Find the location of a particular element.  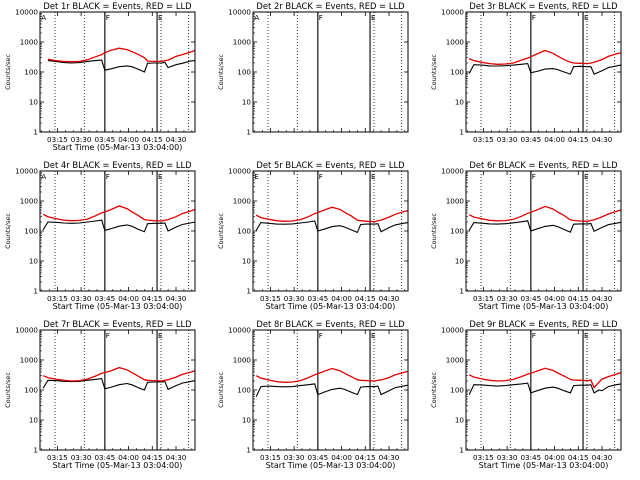

chart-title: Det 6r BLACK = Events, RED = LLD is located at coordinates (543, 165).